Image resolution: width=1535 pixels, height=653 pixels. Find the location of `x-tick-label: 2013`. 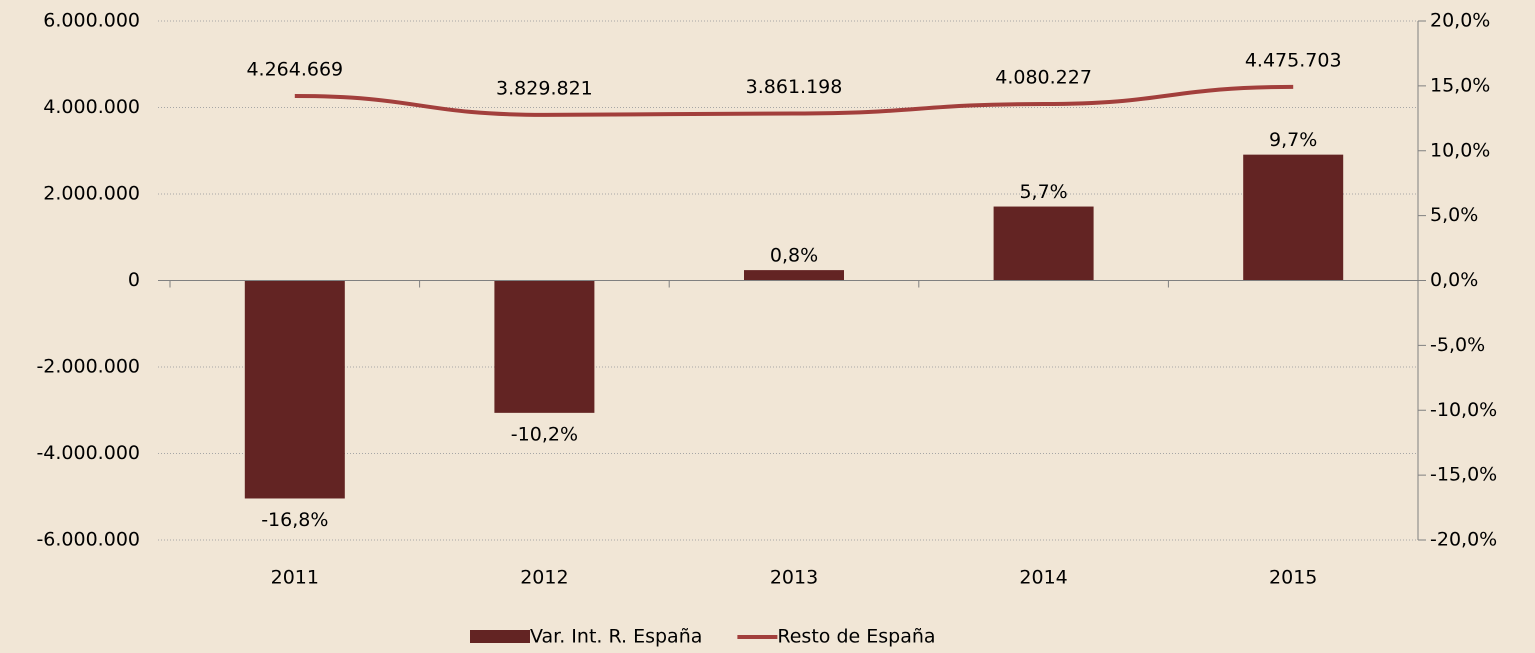

x-tick-label: 2013 is located at coordinates (794, 578).